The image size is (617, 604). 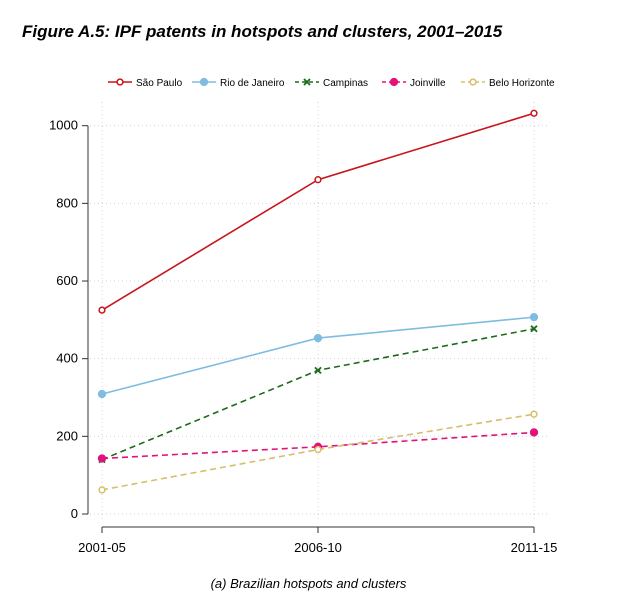 What do you see at coordinates (522, 83) in the screenshot?
I see `legend-label-4: Belo Horizonte` at bounding box center [522, 83].